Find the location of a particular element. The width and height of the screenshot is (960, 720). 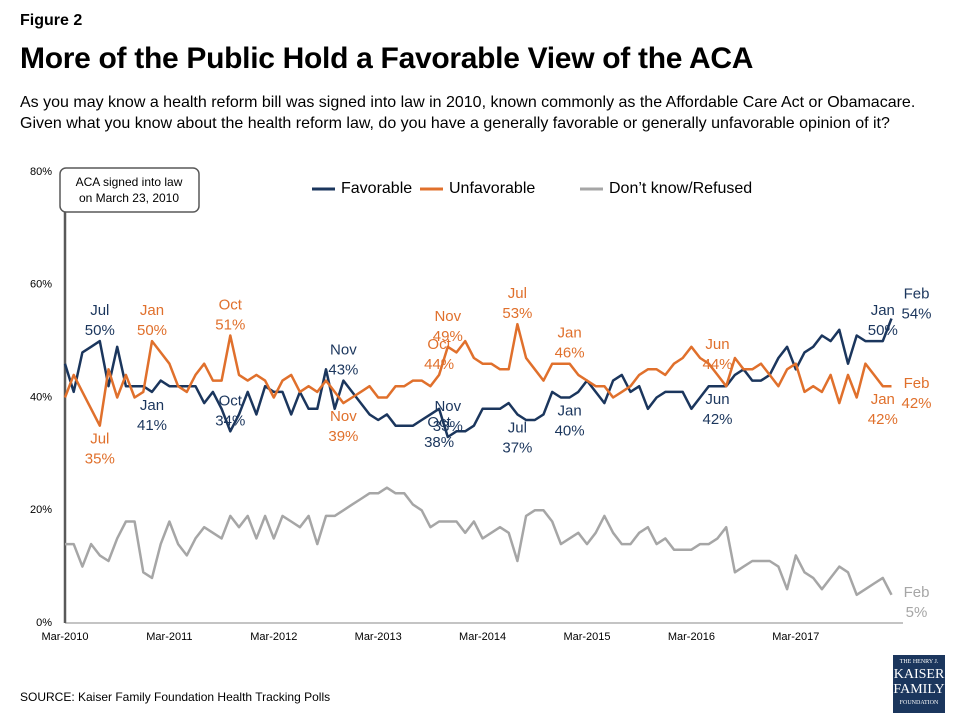

y-tick-label: 20% is located at coordinates (41, 510).